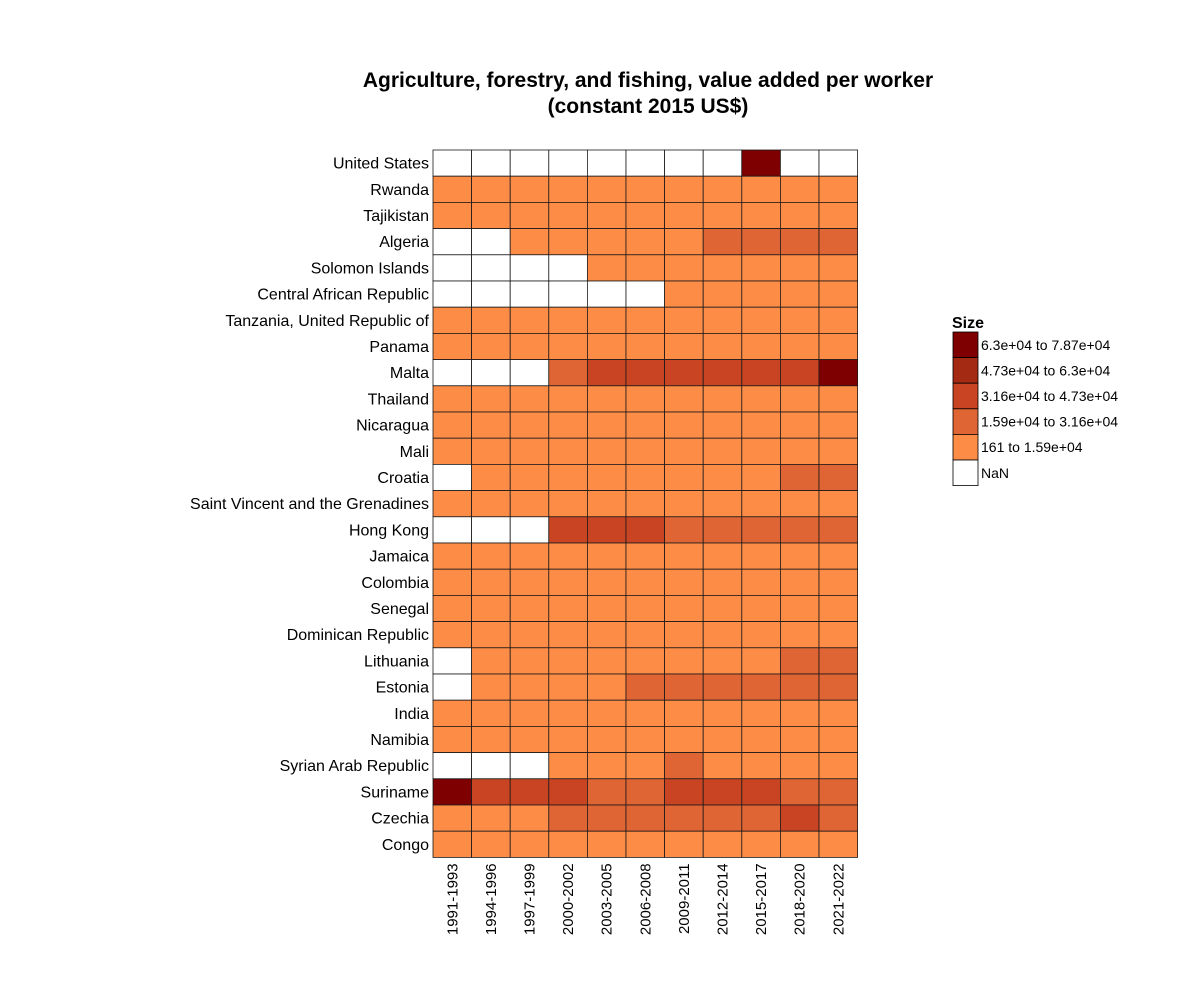  What do you see at coordinates (403, 478) in the screenshot?
I see `y-tick-label: Croatia` at bounding box center [403, 478].